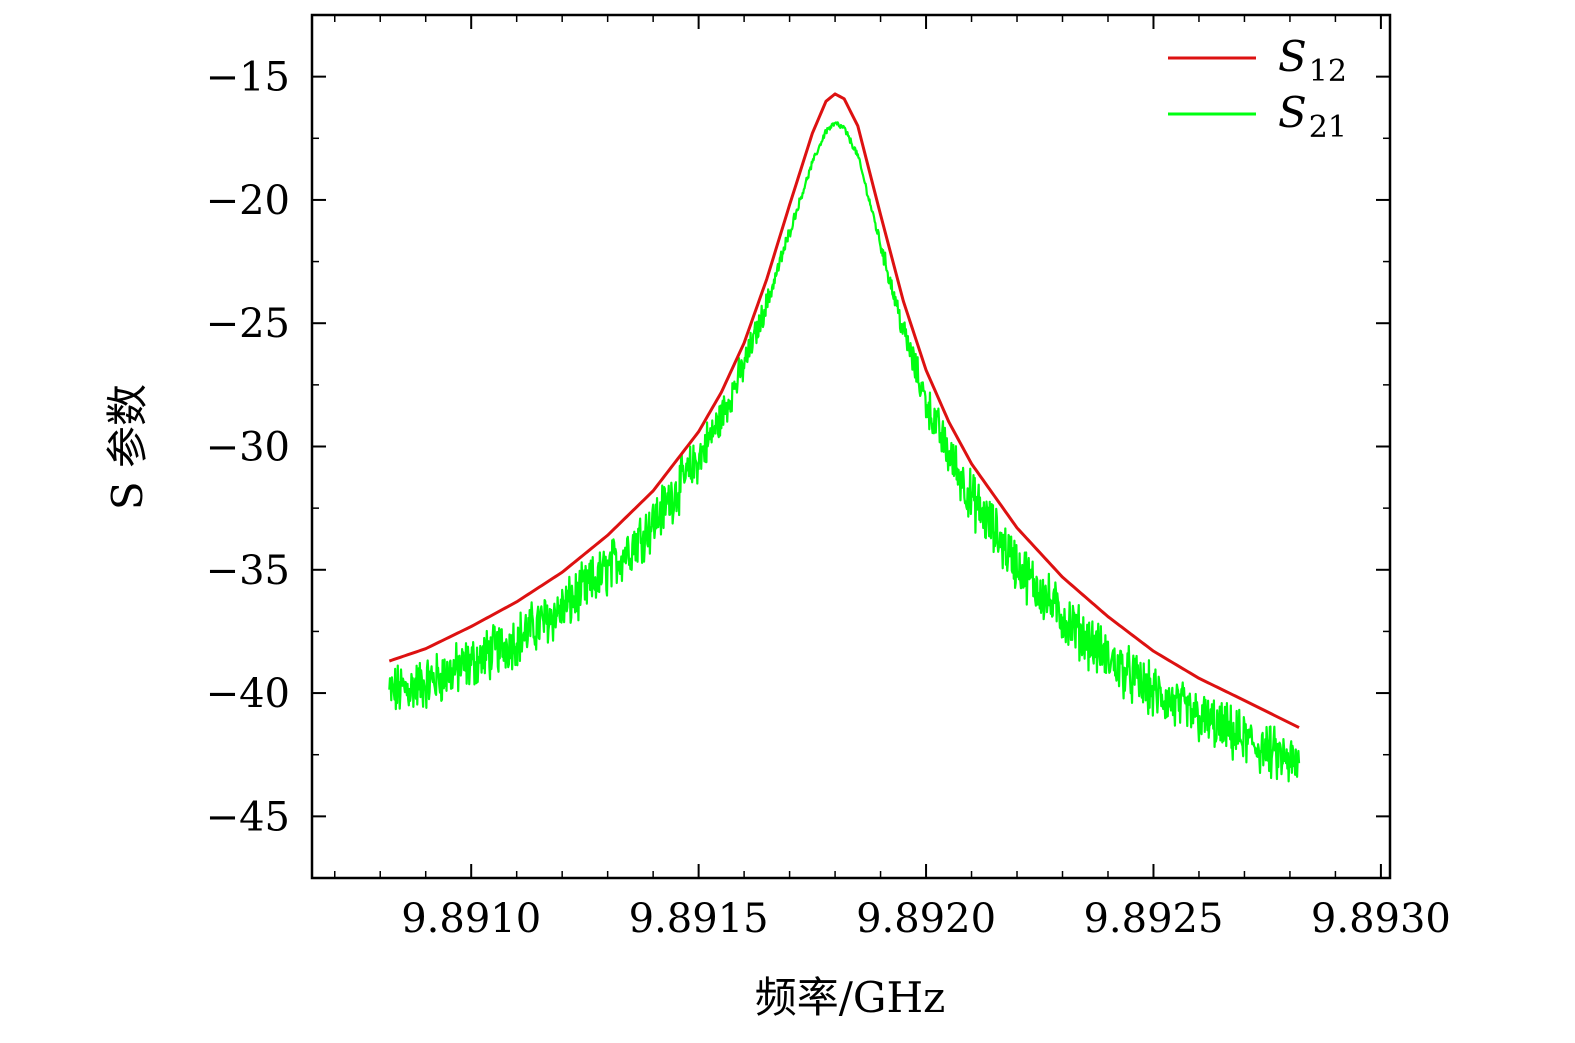 This screenshot has width=1575, height=1043. What do you see at coordinates (248, 324) in the screenshot?
I see `y-tick-label: −25` at bounding box center [248, 324].